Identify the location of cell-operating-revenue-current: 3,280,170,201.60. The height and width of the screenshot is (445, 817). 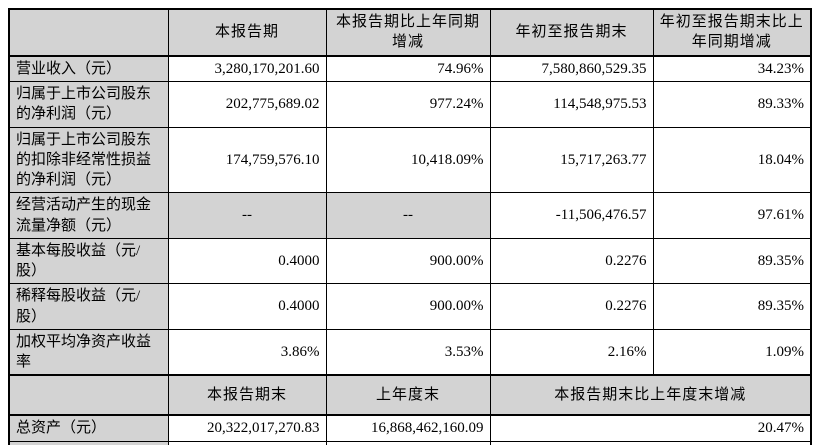
(247, 68).